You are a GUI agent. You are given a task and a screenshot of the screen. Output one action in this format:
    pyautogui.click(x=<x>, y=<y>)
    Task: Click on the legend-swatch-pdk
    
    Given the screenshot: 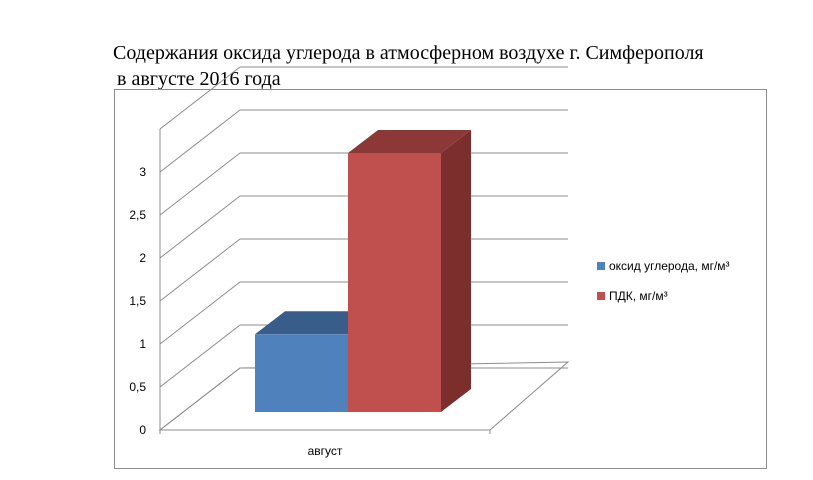 What is the action you would take?
    pyautogui.click(x=601, y=296)
    